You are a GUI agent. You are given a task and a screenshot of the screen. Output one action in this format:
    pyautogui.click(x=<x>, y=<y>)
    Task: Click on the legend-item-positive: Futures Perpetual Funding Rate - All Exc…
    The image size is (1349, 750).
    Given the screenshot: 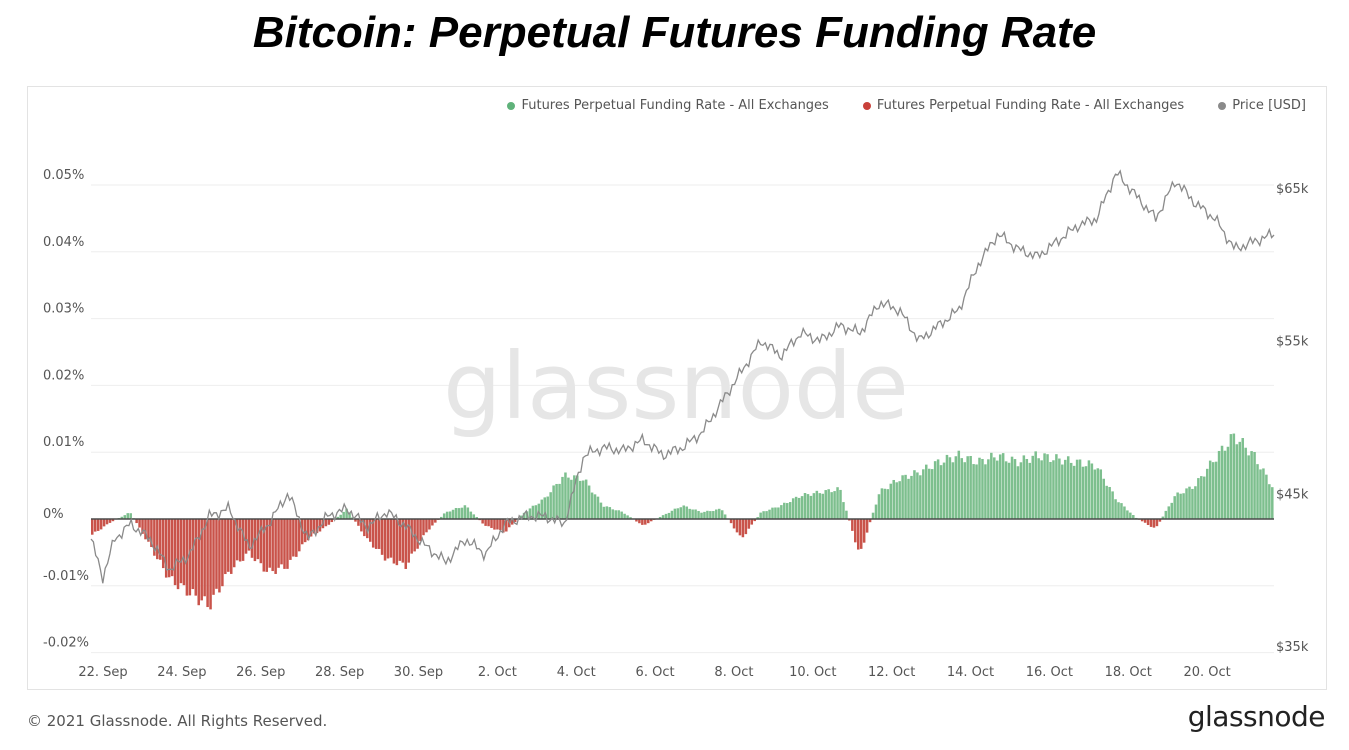 What is the action you would take?
    pyautogui.click(x=668, y=105)
    